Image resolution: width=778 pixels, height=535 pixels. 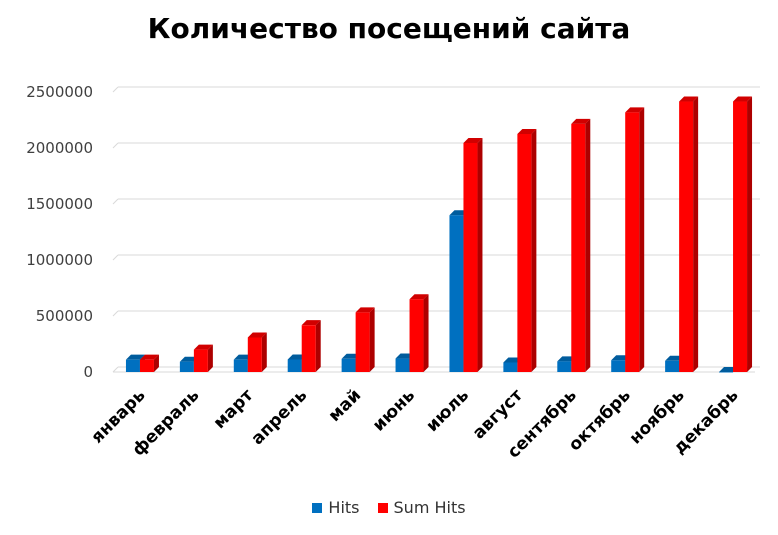 I want to click on bar-top-hits, so click(x=135, y=357).